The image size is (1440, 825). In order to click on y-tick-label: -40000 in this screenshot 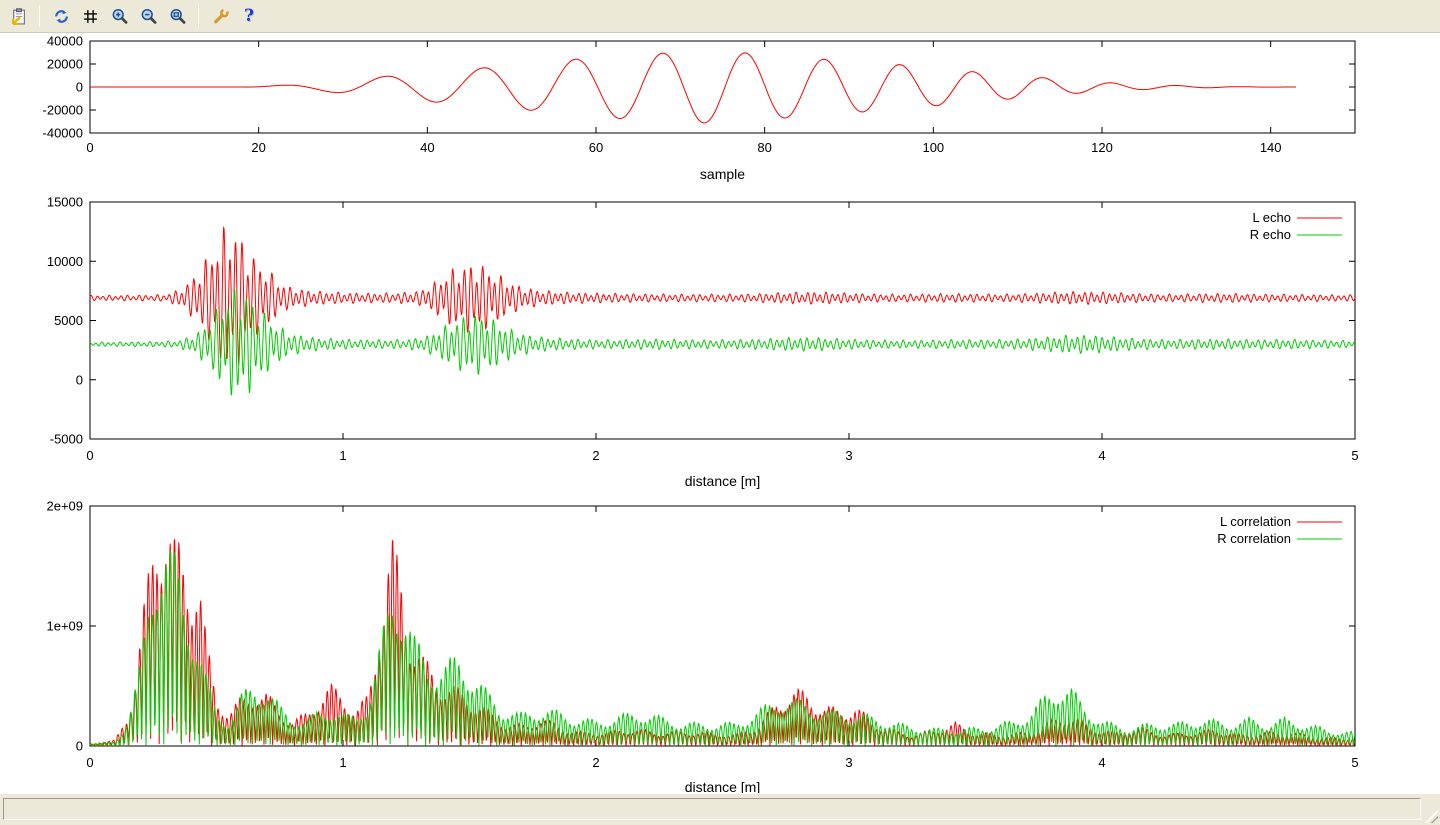, I will do `click(63, 133)`.